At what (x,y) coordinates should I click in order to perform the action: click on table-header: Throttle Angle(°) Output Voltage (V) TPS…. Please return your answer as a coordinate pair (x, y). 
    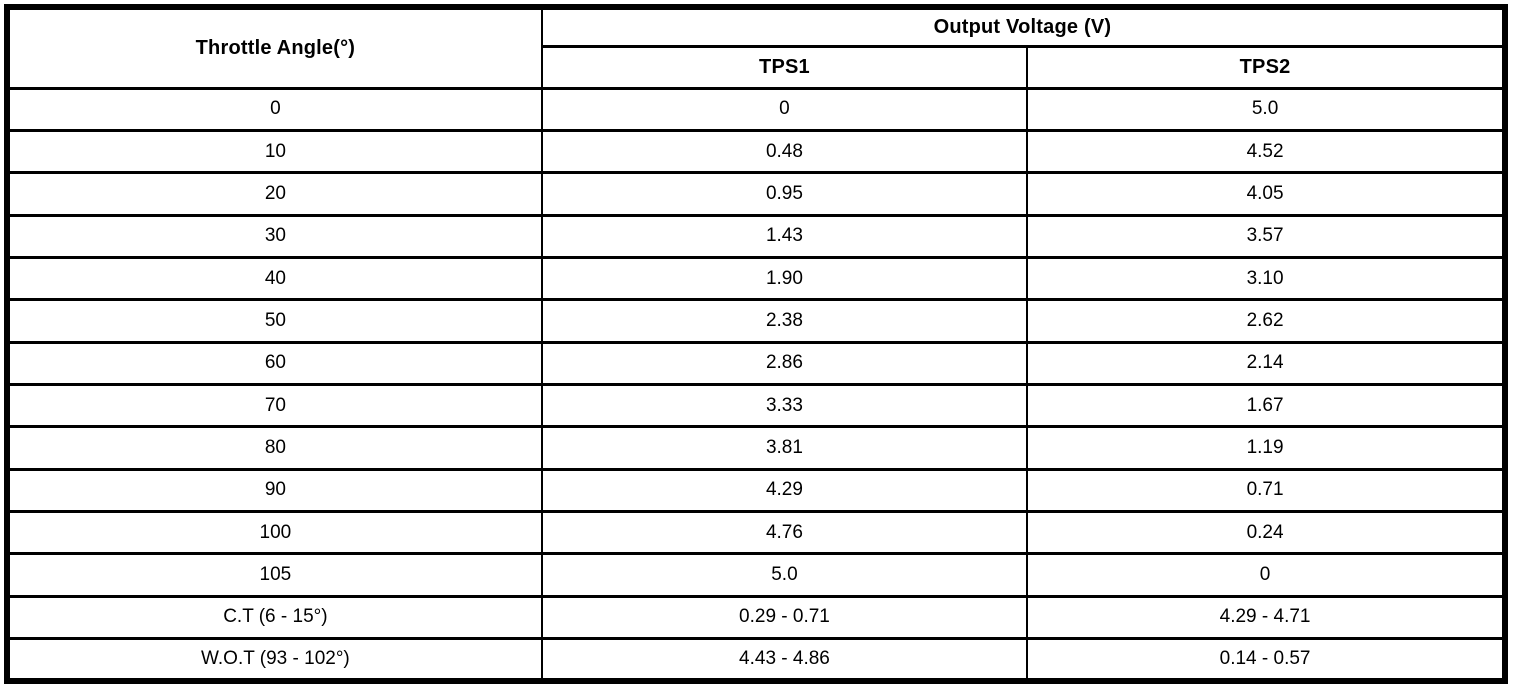
    Looking at the image, I should click on (756, 47).